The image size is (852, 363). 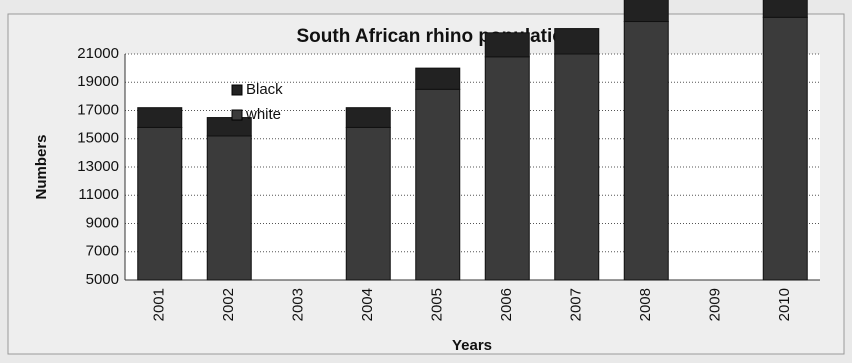 I want to click on x-tick-label: 2003, so click(x=298, y=304).